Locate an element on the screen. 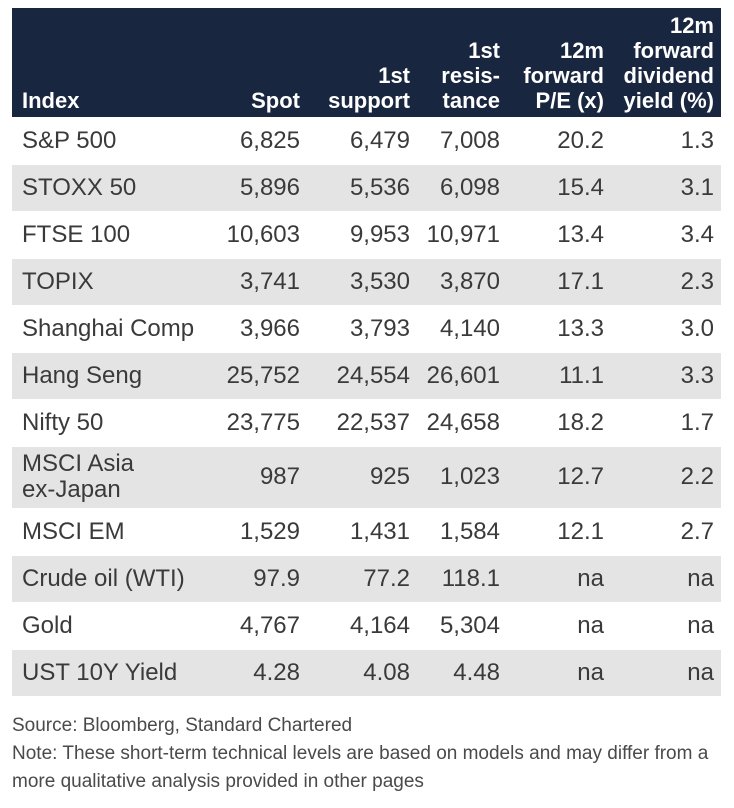 Image resolution: width=734 pixels, height=808 pixels. cell-dividend-yield: 1.3 is located at coordinates (697, 140).